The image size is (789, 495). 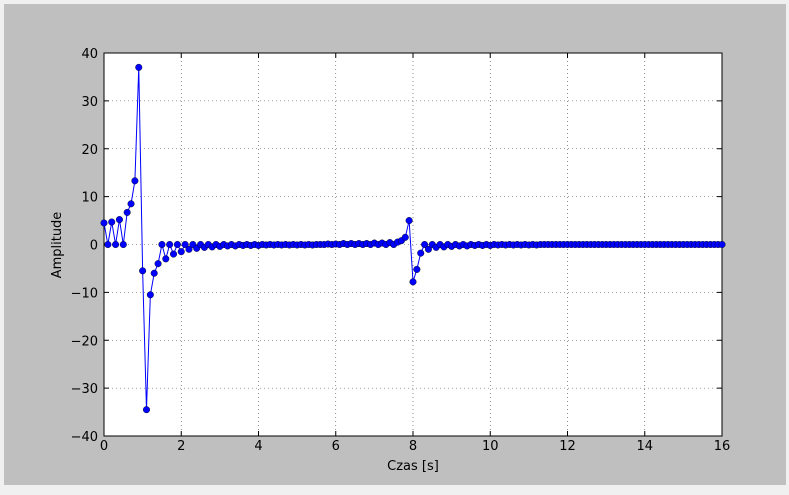 What do you see at coordinates (89, 102) in the screenshot?
I see `y-tick-label: 30` at bounding box center [89, 102].